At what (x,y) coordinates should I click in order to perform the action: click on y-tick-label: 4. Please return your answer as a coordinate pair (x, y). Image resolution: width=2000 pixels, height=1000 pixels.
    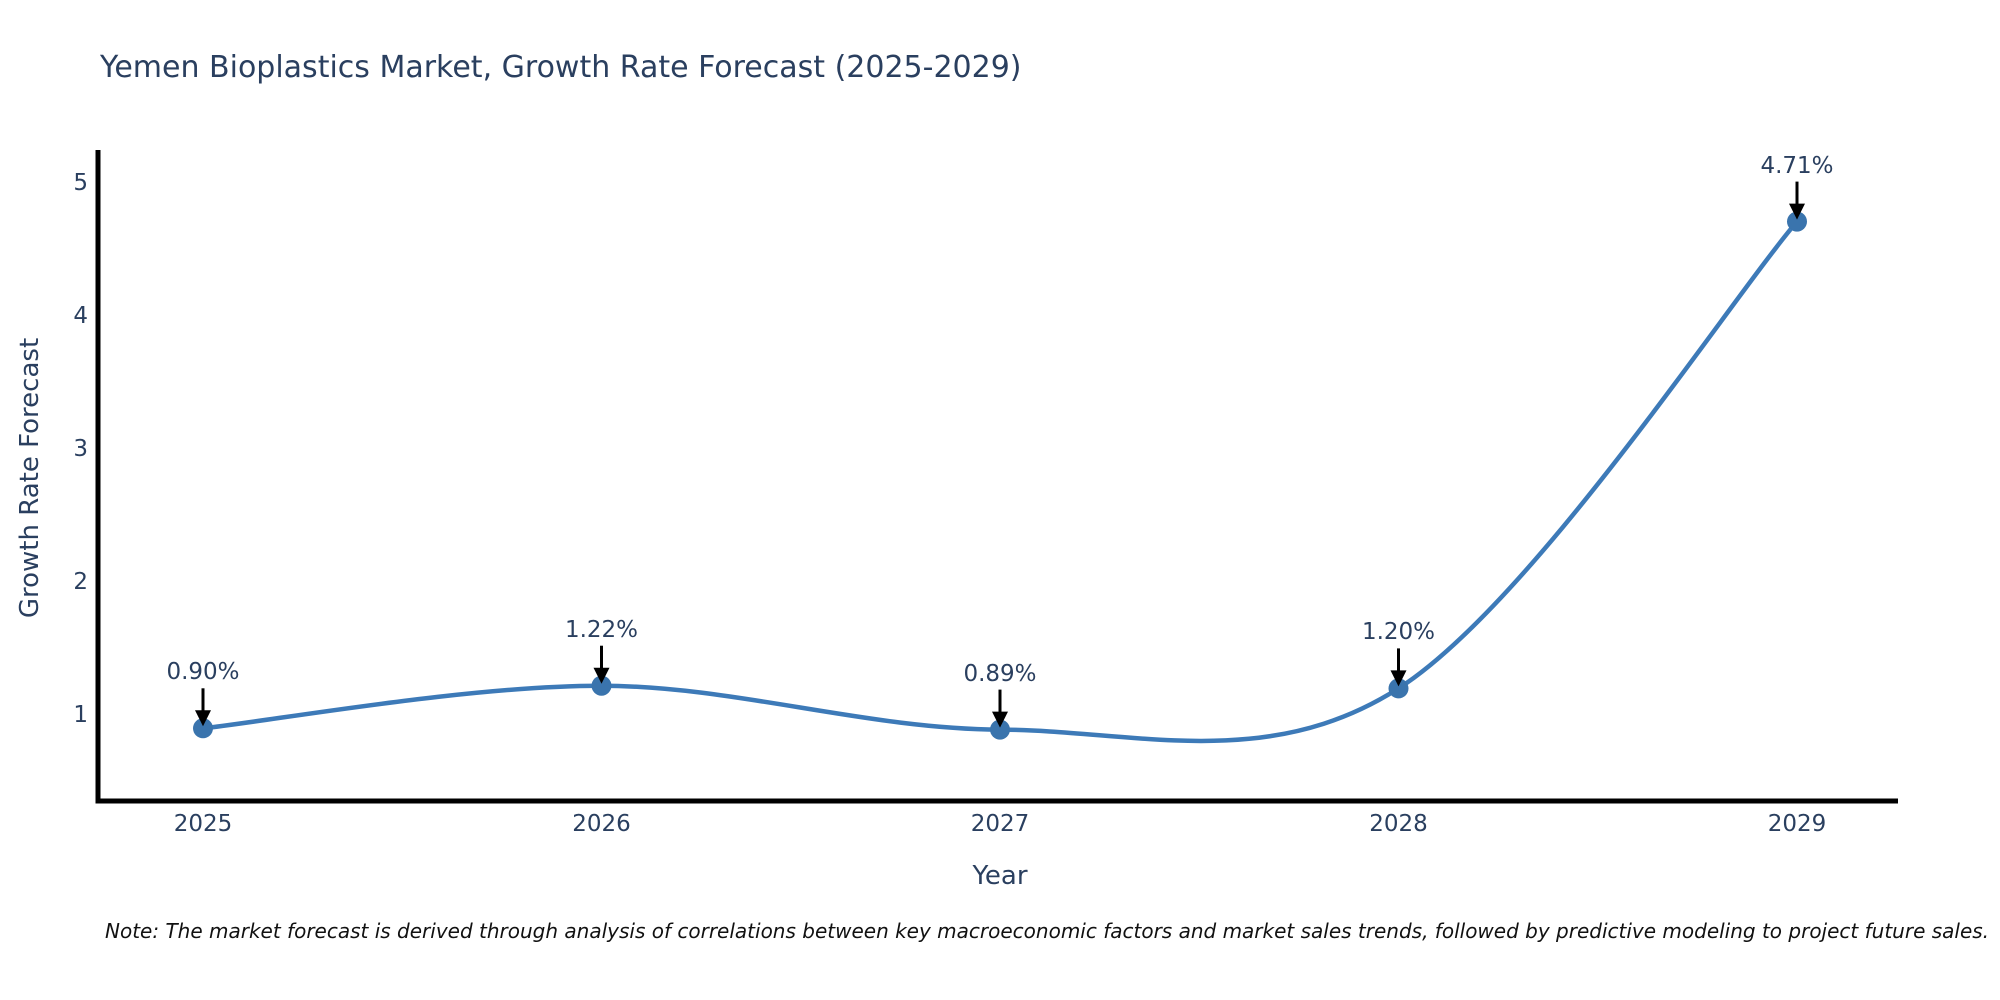
    Looking at the image, I should click on (80, 316).